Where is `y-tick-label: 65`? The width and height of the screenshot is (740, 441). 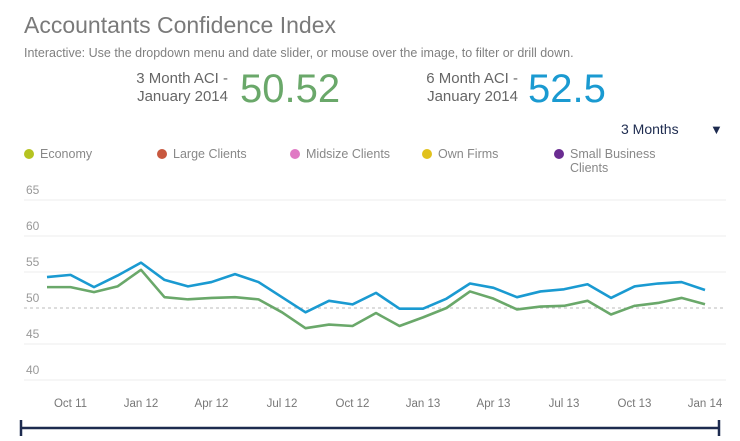
y-tick-label: 65 is located at coordinates (33, 190).